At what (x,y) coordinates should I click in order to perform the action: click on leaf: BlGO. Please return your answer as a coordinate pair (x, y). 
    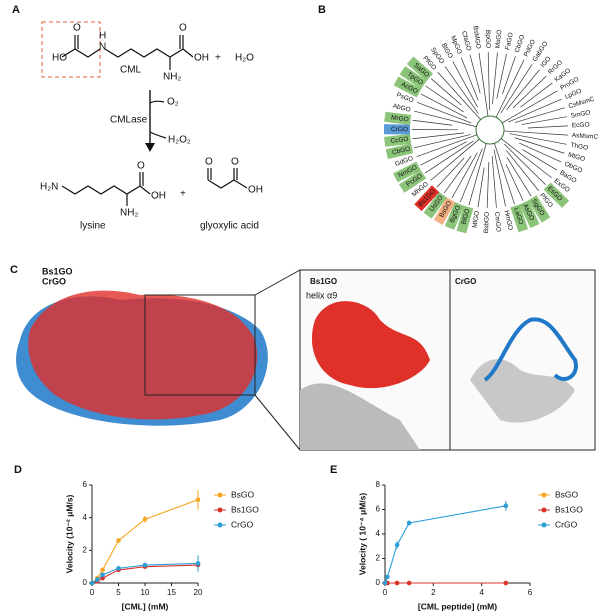
    Looking at the image, I should click on (465, 219).